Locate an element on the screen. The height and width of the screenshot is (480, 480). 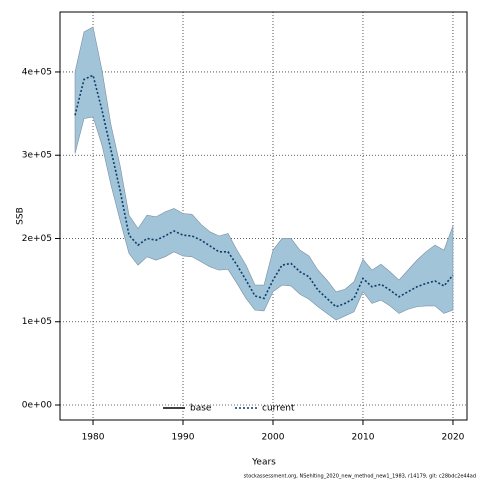
x-tick-label: 1990 is located at coordinates (183, 438).